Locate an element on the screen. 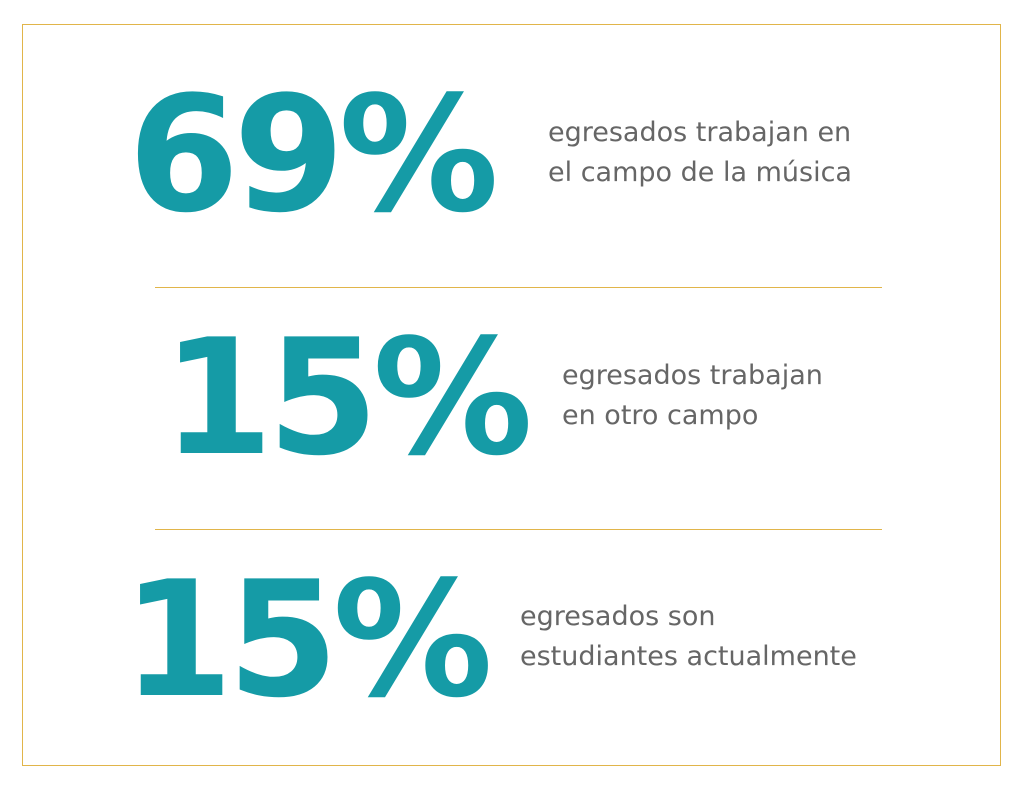  description-line: egresados trabajan is located at coordinates (692, 375).